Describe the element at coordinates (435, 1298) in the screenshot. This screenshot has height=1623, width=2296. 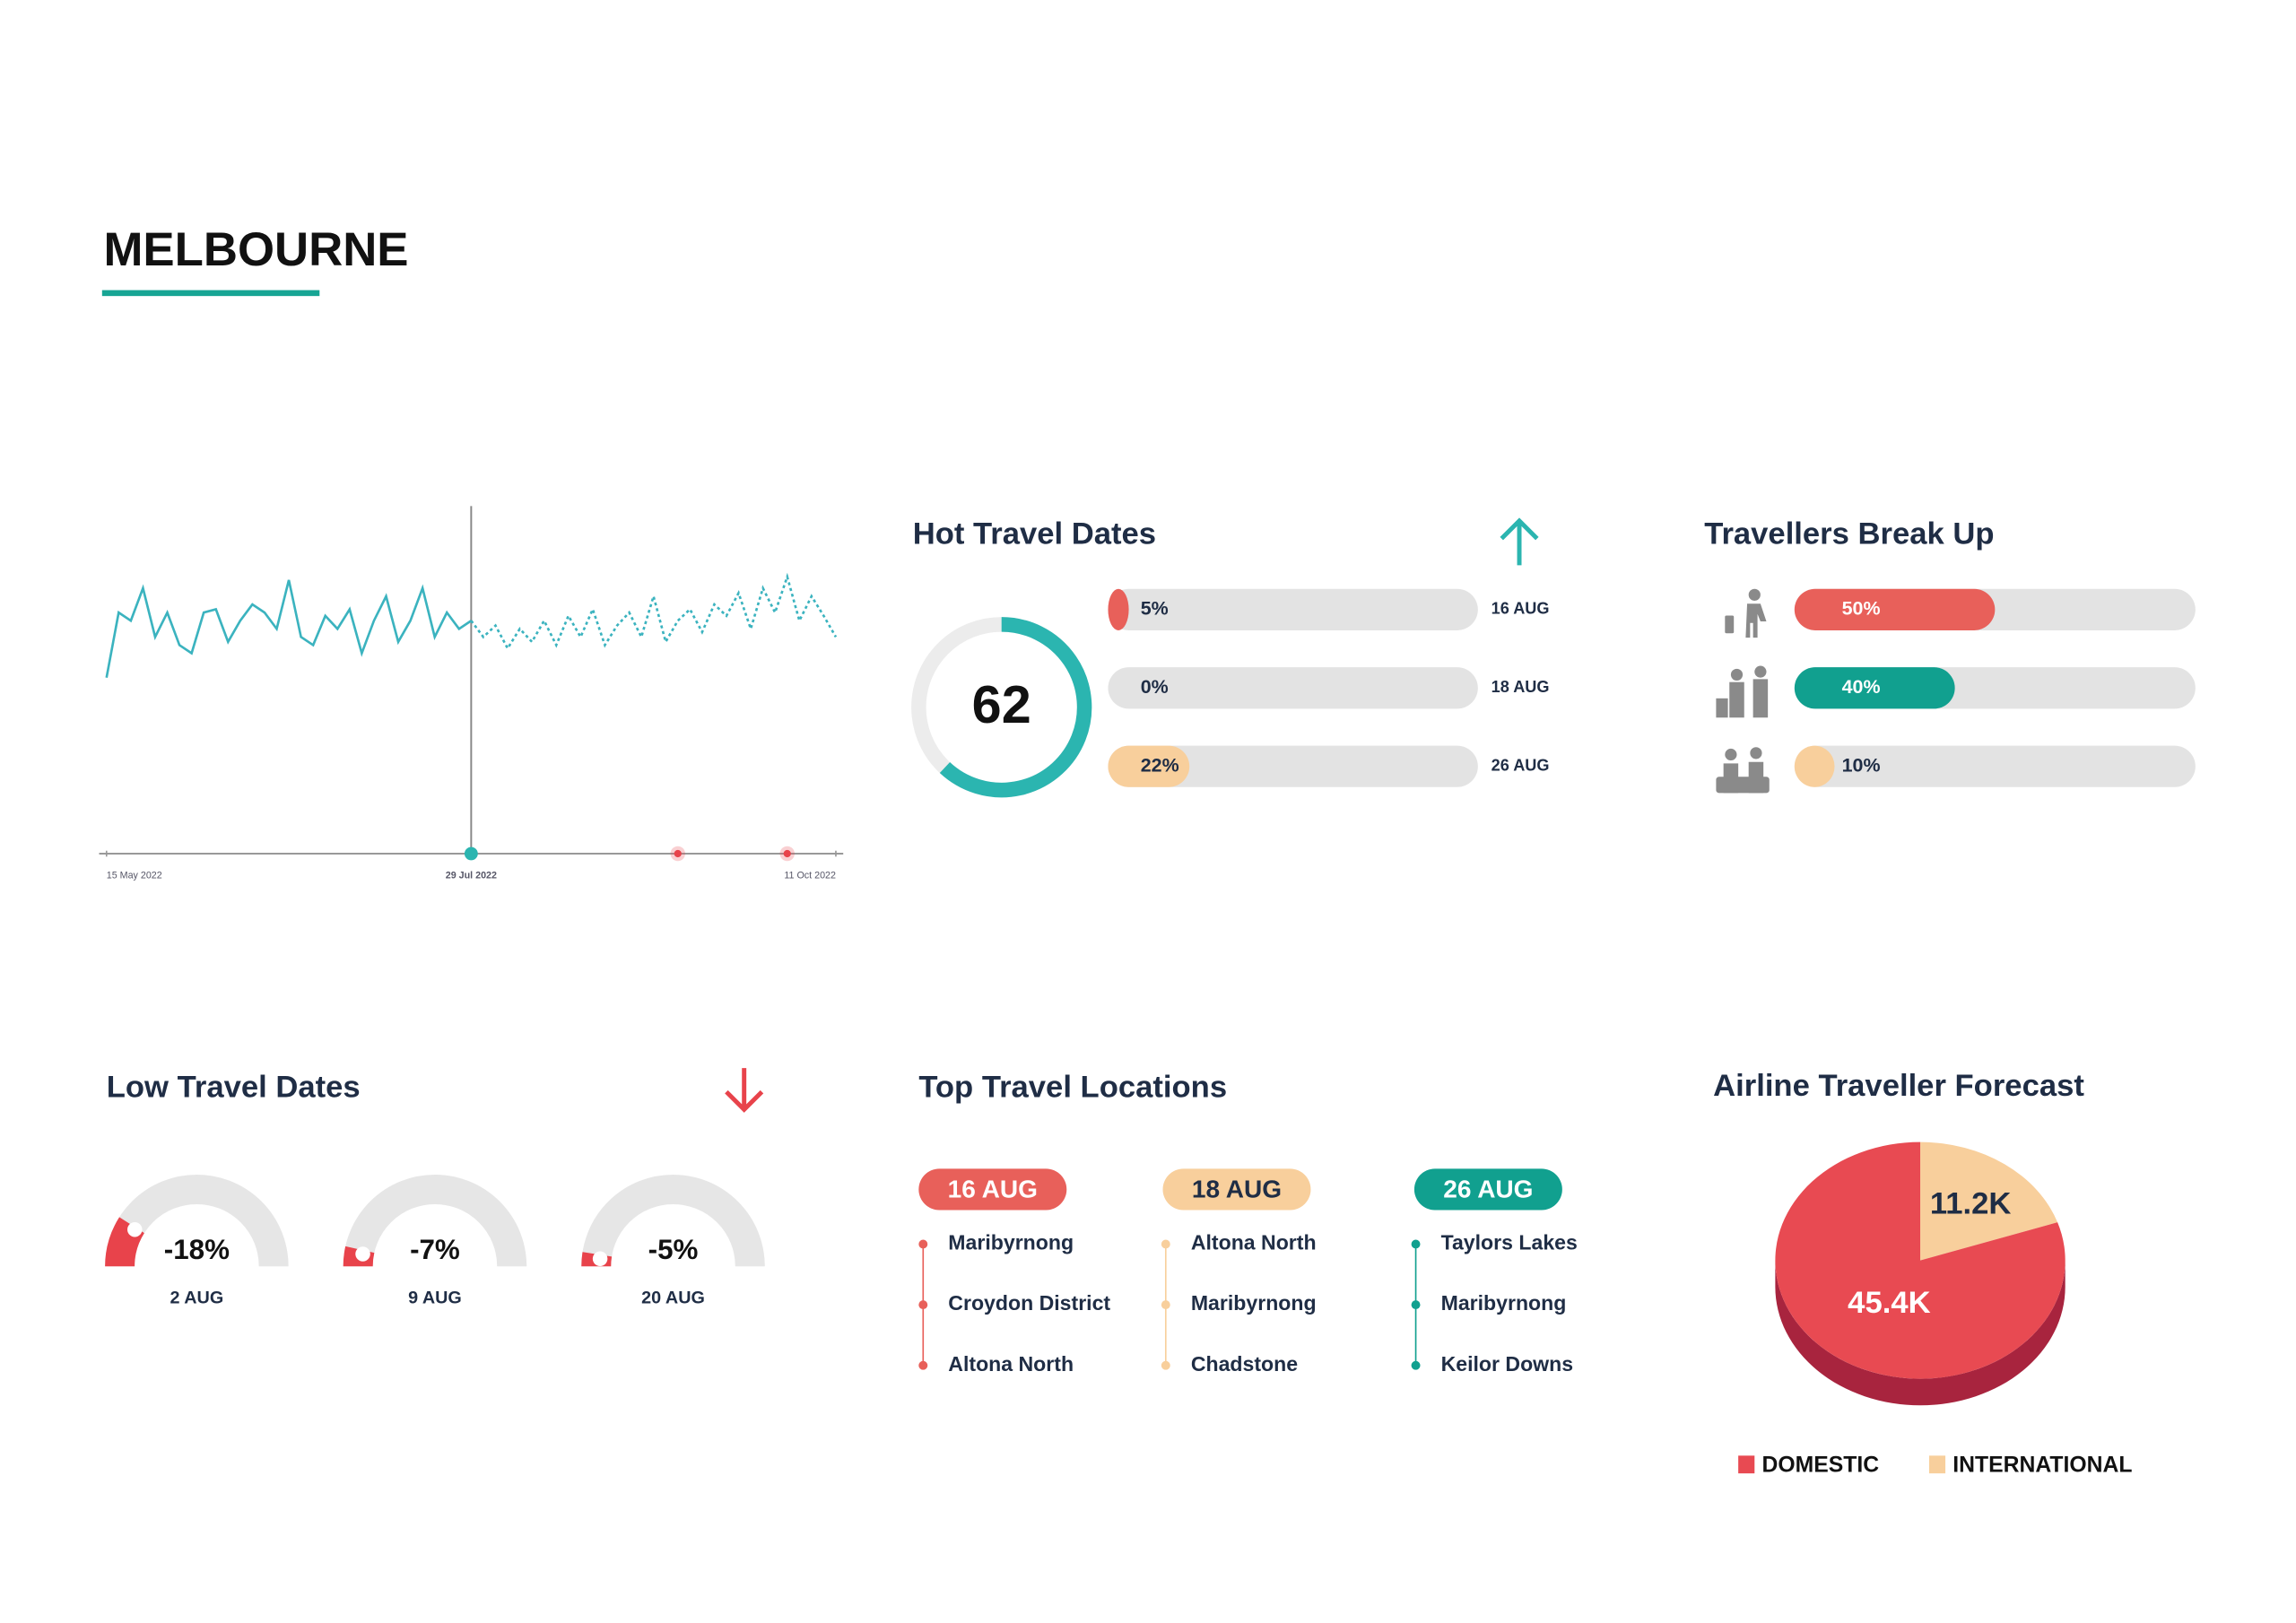
I see `gauge-date: 9 AUG` at that location.